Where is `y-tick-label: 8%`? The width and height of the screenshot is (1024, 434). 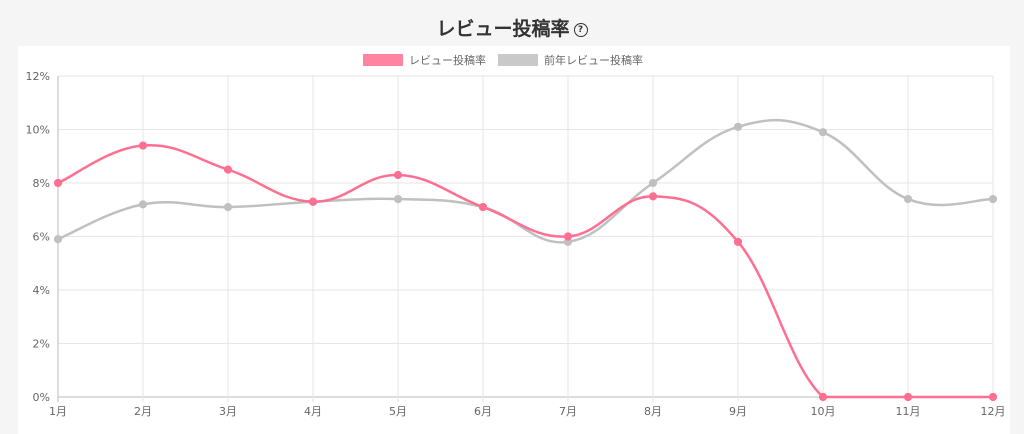 y-tick-label: 8% is located at coordinates (41, 183).